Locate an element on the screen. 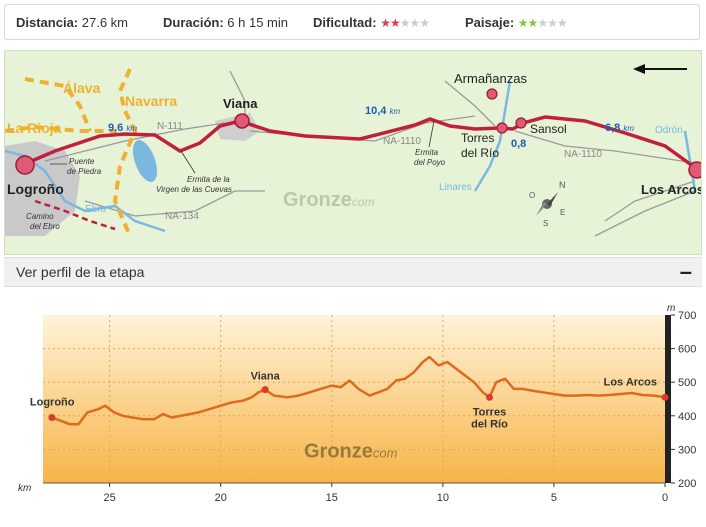  compass-icon: N E S O is located at coordinates (547, 204).